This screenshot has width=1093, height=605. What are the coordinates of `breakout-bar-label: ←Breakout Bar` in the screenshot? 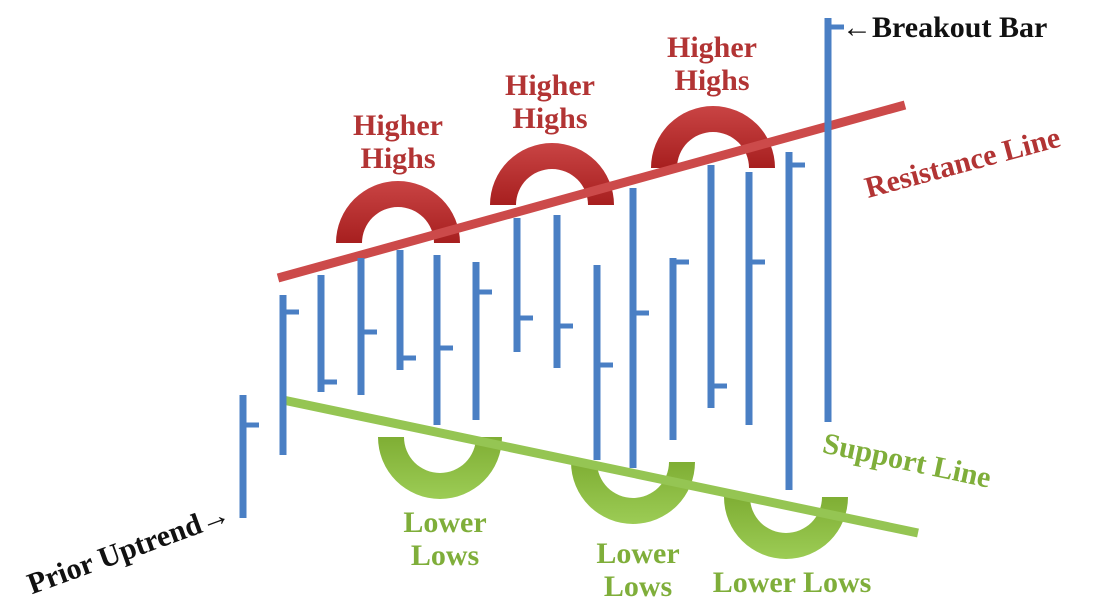 It's located at (944, 27).